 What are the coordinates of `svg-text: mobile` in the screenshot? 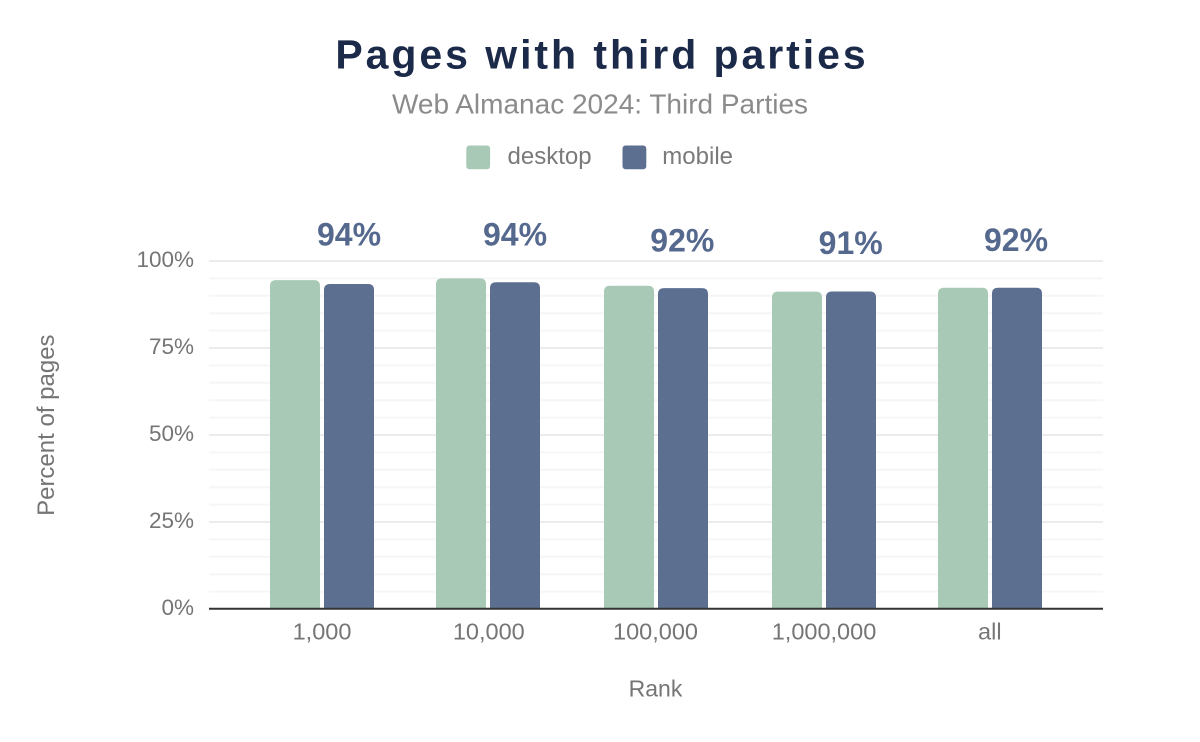 It's located at (697, 156).